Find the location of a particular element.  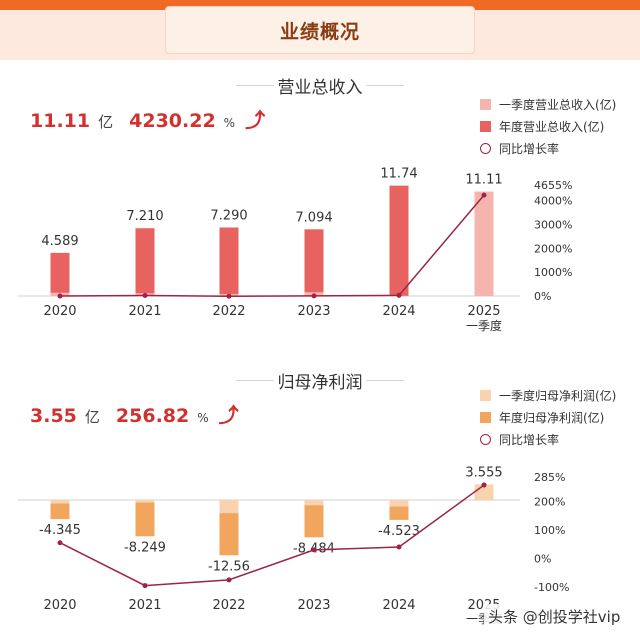

legend-item: 一季度归母净利润(亿) is located at coordinates (548, 395).